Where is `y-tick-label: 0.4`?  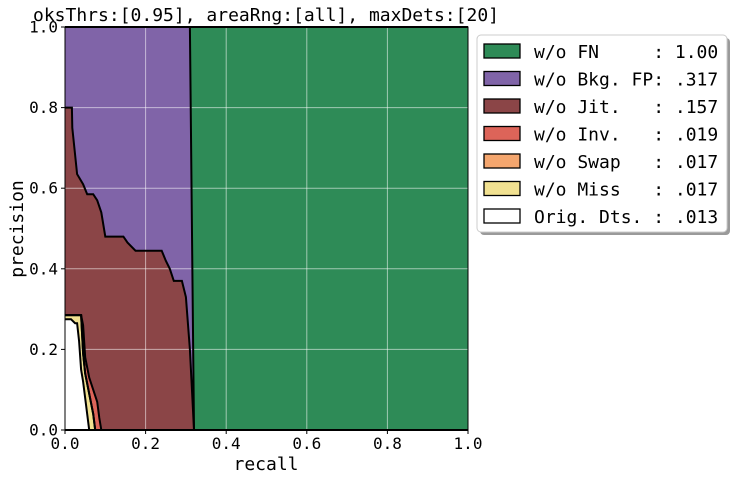 y-tick-label: 0.4 is located at coordinates (43, 268).